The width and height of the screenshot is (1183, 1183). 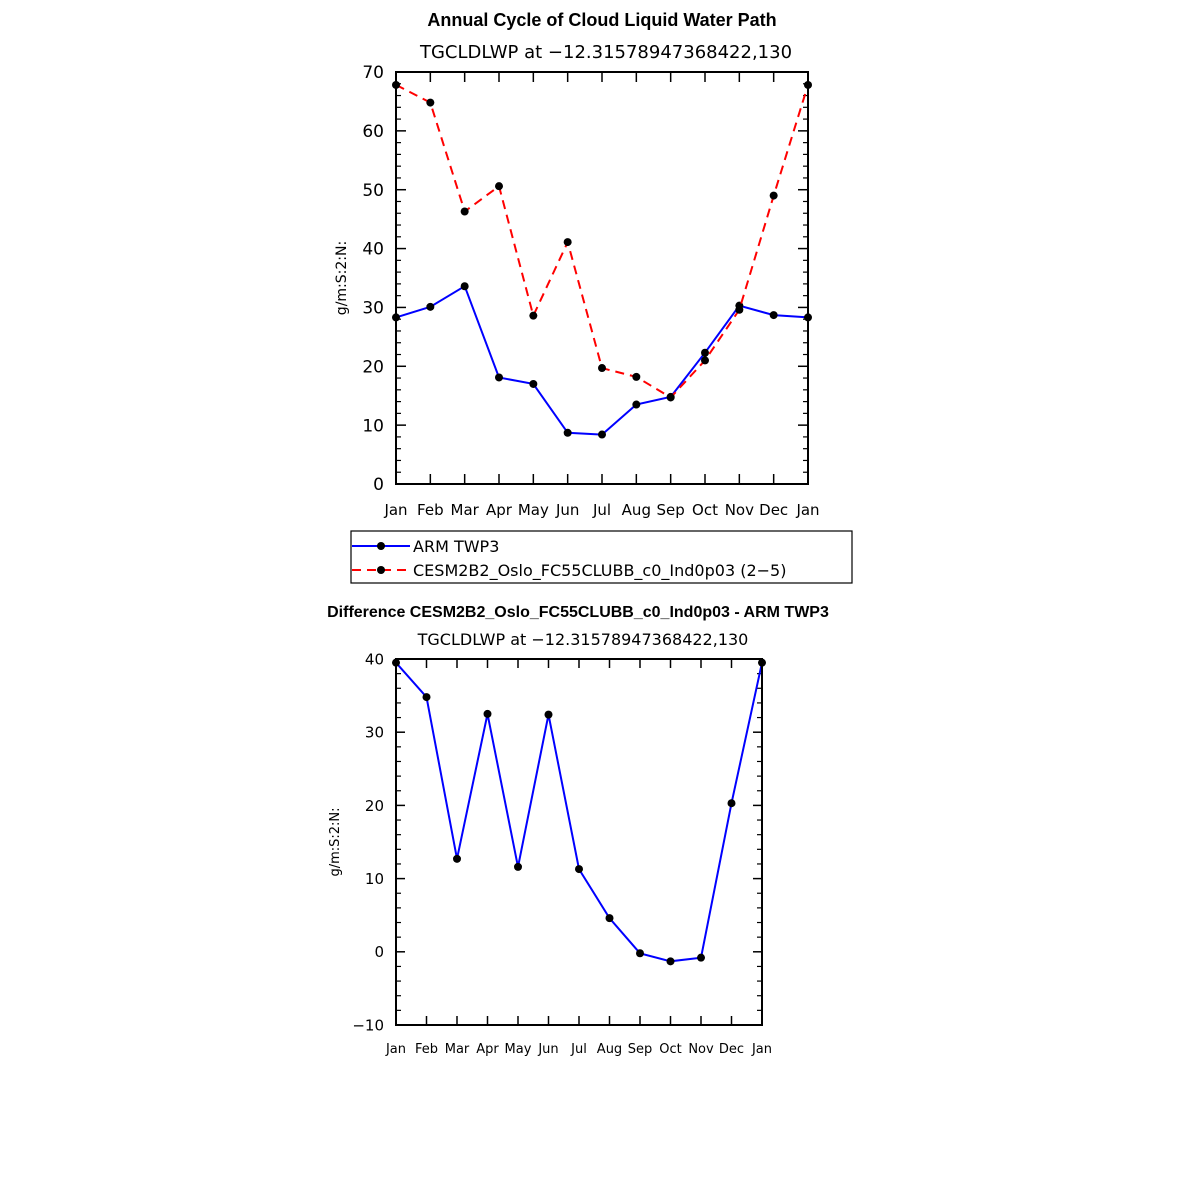 What do you see at coordinates (368, 842) in the screenshot?
I see `chart-2-y-tick-labels: −10 0 10 20 30 40` at bounding box center [368, 842].